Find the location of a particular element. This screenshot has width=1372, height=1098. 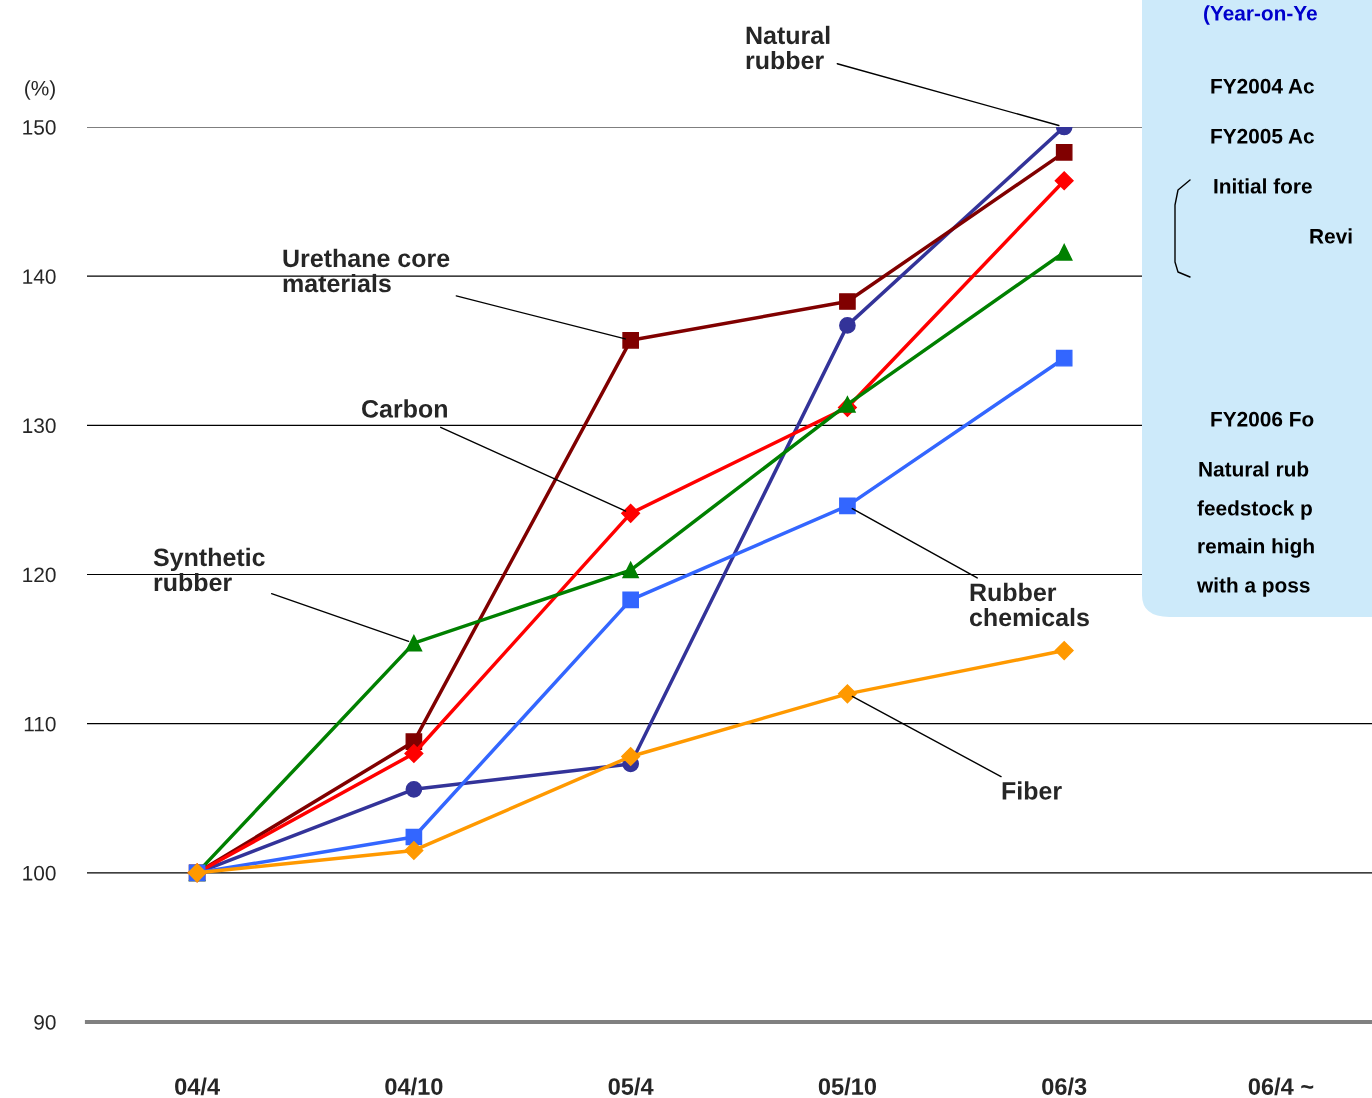

annotation: with a poss is located at coordinates (1253, 587).